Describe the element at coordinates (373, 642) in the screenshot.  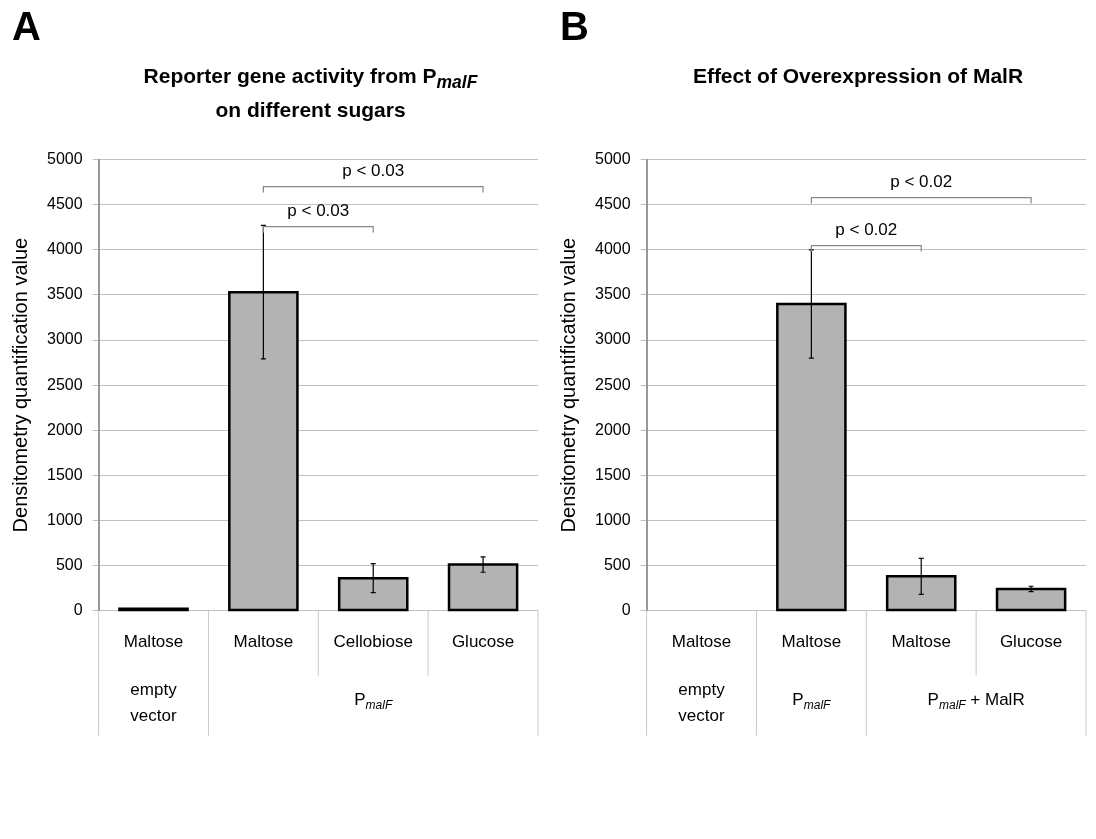
I see `x-tick-label: Cellobiose` at that location.